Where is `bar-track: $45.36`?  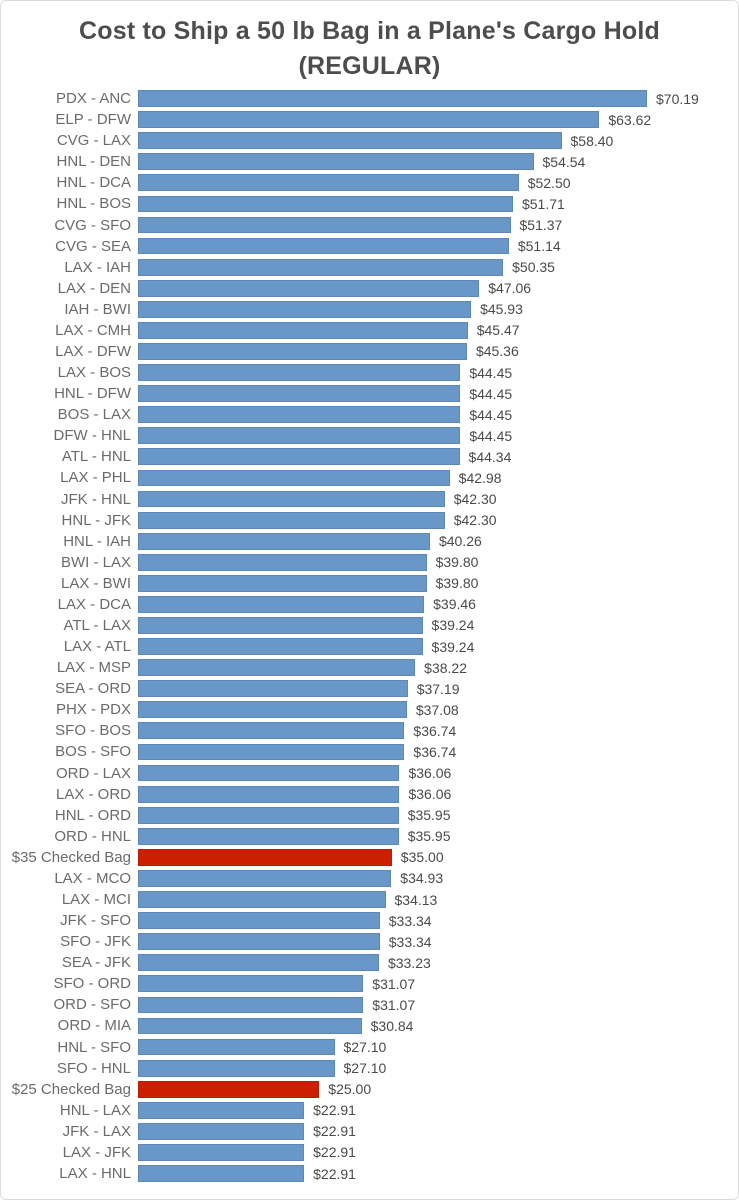 bar-track: $45.36 is located at coordinates (418, 351).